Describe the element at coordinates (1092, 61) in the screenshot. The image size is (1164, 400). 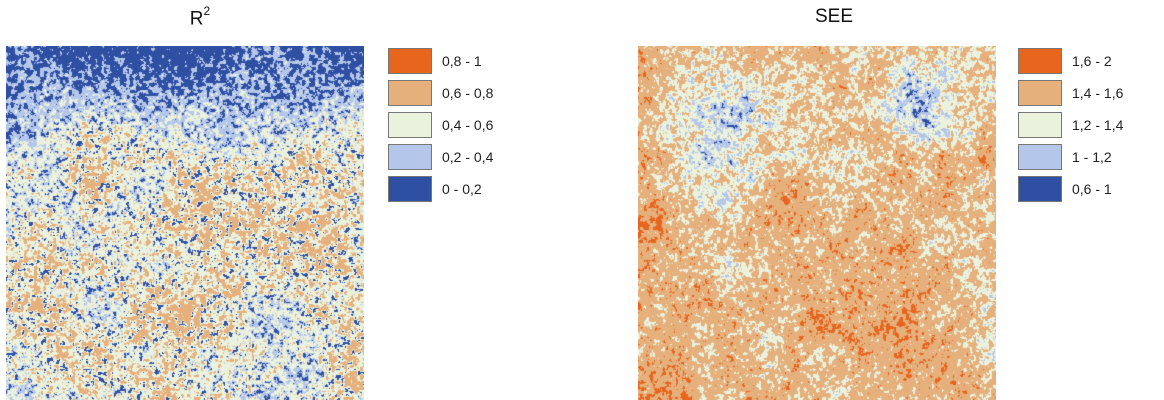
I see `legend-label: 1,6 - 2` at that location.